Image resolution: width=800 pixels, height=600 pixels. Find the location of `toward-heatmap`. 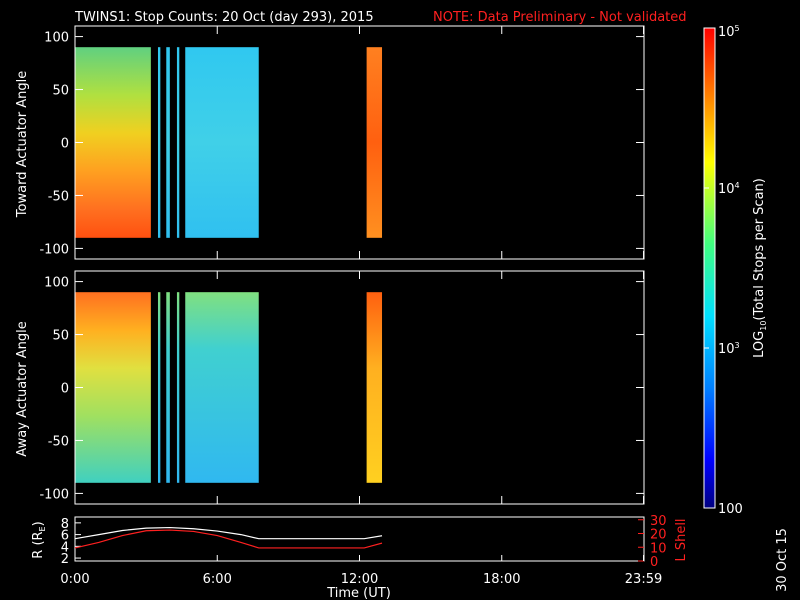

toward-heatmap is located at coordinates (229, 142).